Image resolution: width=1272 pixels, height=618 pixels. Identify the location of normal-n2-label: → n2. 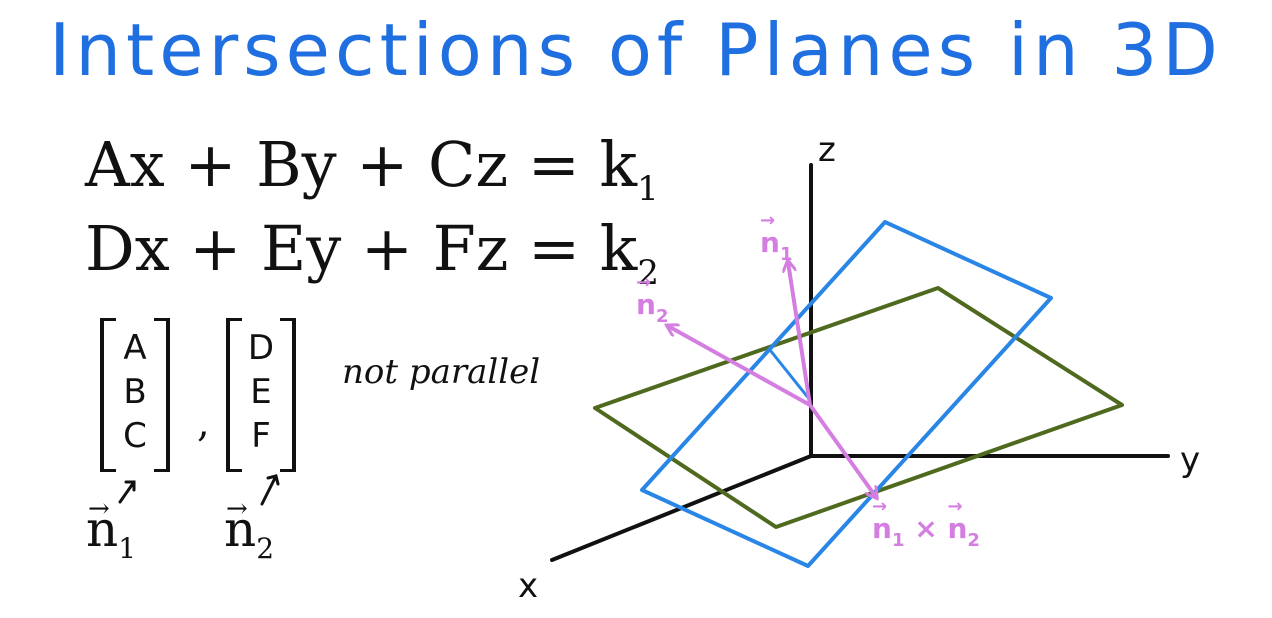
(652, 299).